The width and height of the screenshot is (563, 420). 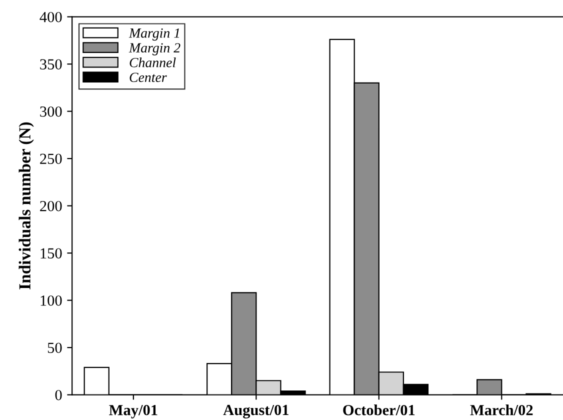 What do you see at coordinates (154, 34) in the screenshot?
I see `legend-label: Margin 1` at bounding box center [154, 34].